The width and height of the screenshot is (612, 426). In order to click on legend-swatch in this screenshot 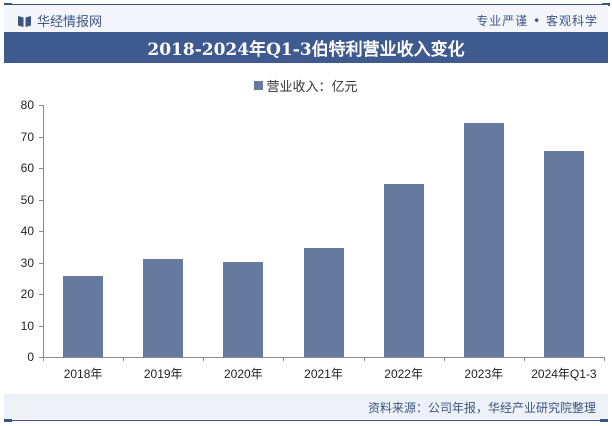, I will do `click(259, 85)`.